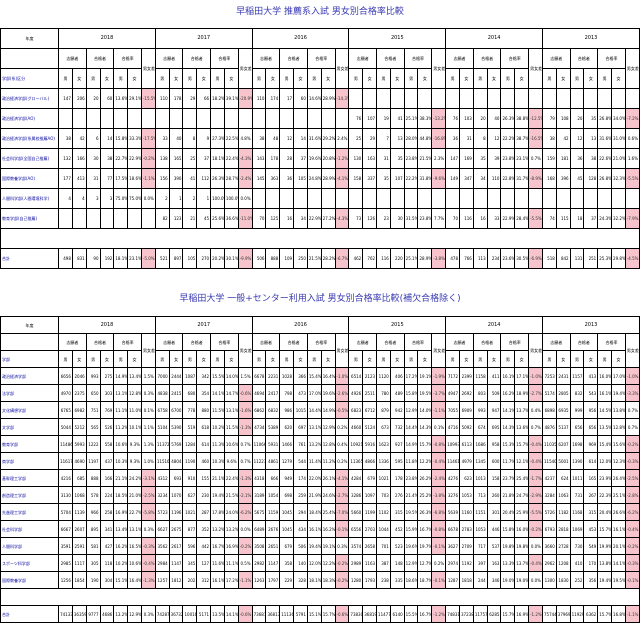 Image resolution: width=640 pixels, height=640 pixels. Describe the element at coordinates (162, 427) in the screenshot. I see `value-cell: 5104` at that location.